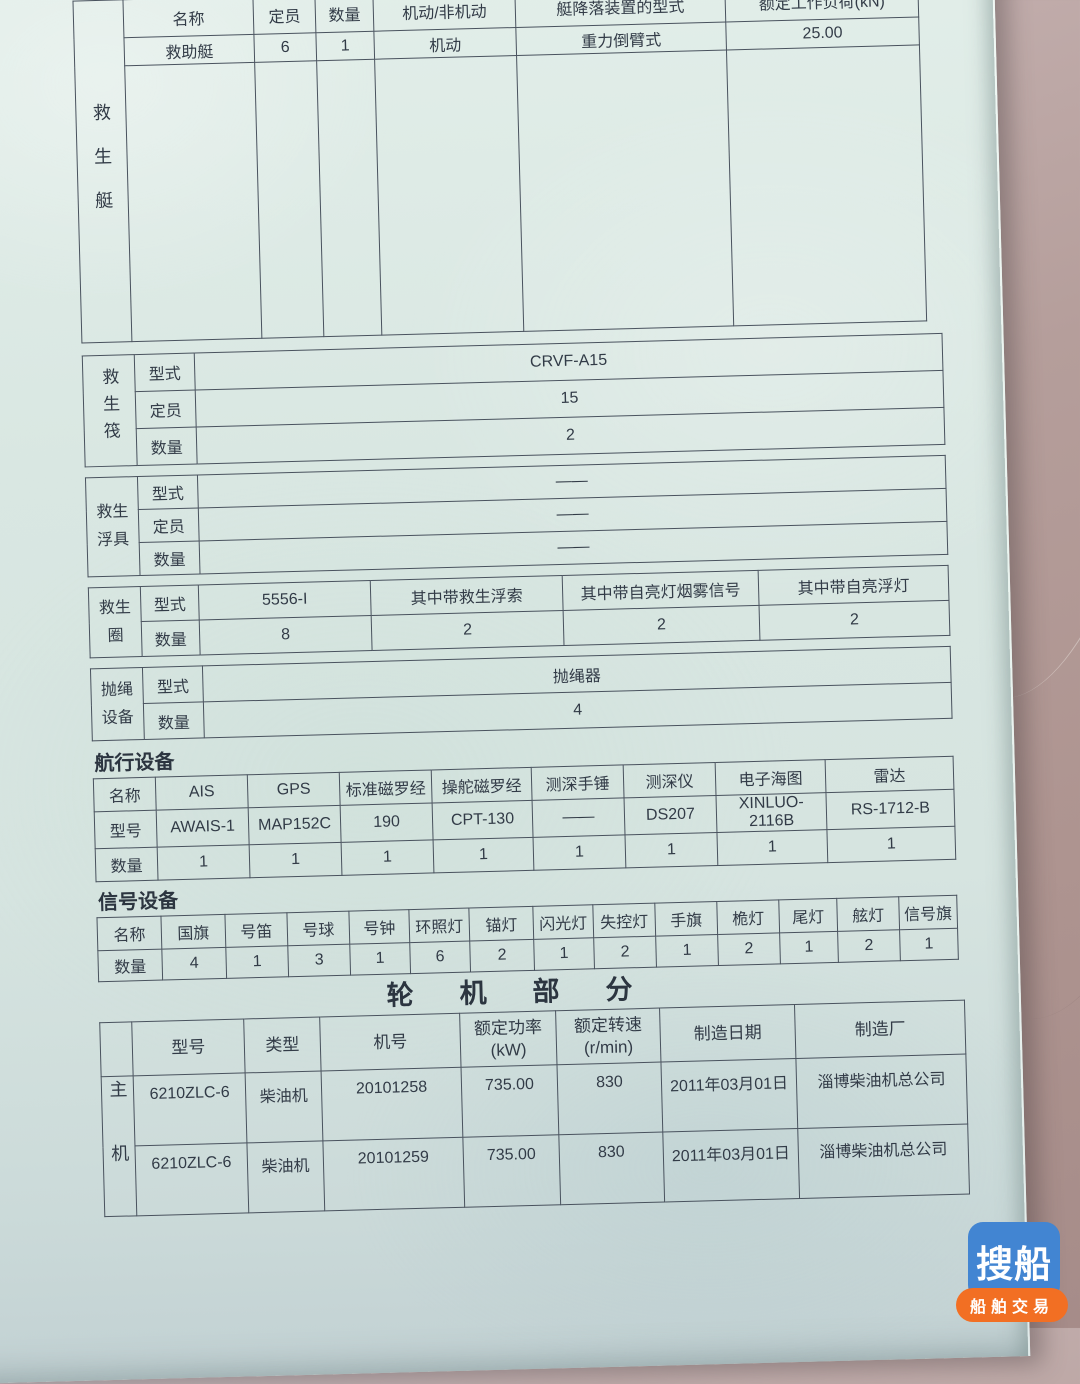  I want to click on table-cell: AWAIS-1, so click(203, 827).